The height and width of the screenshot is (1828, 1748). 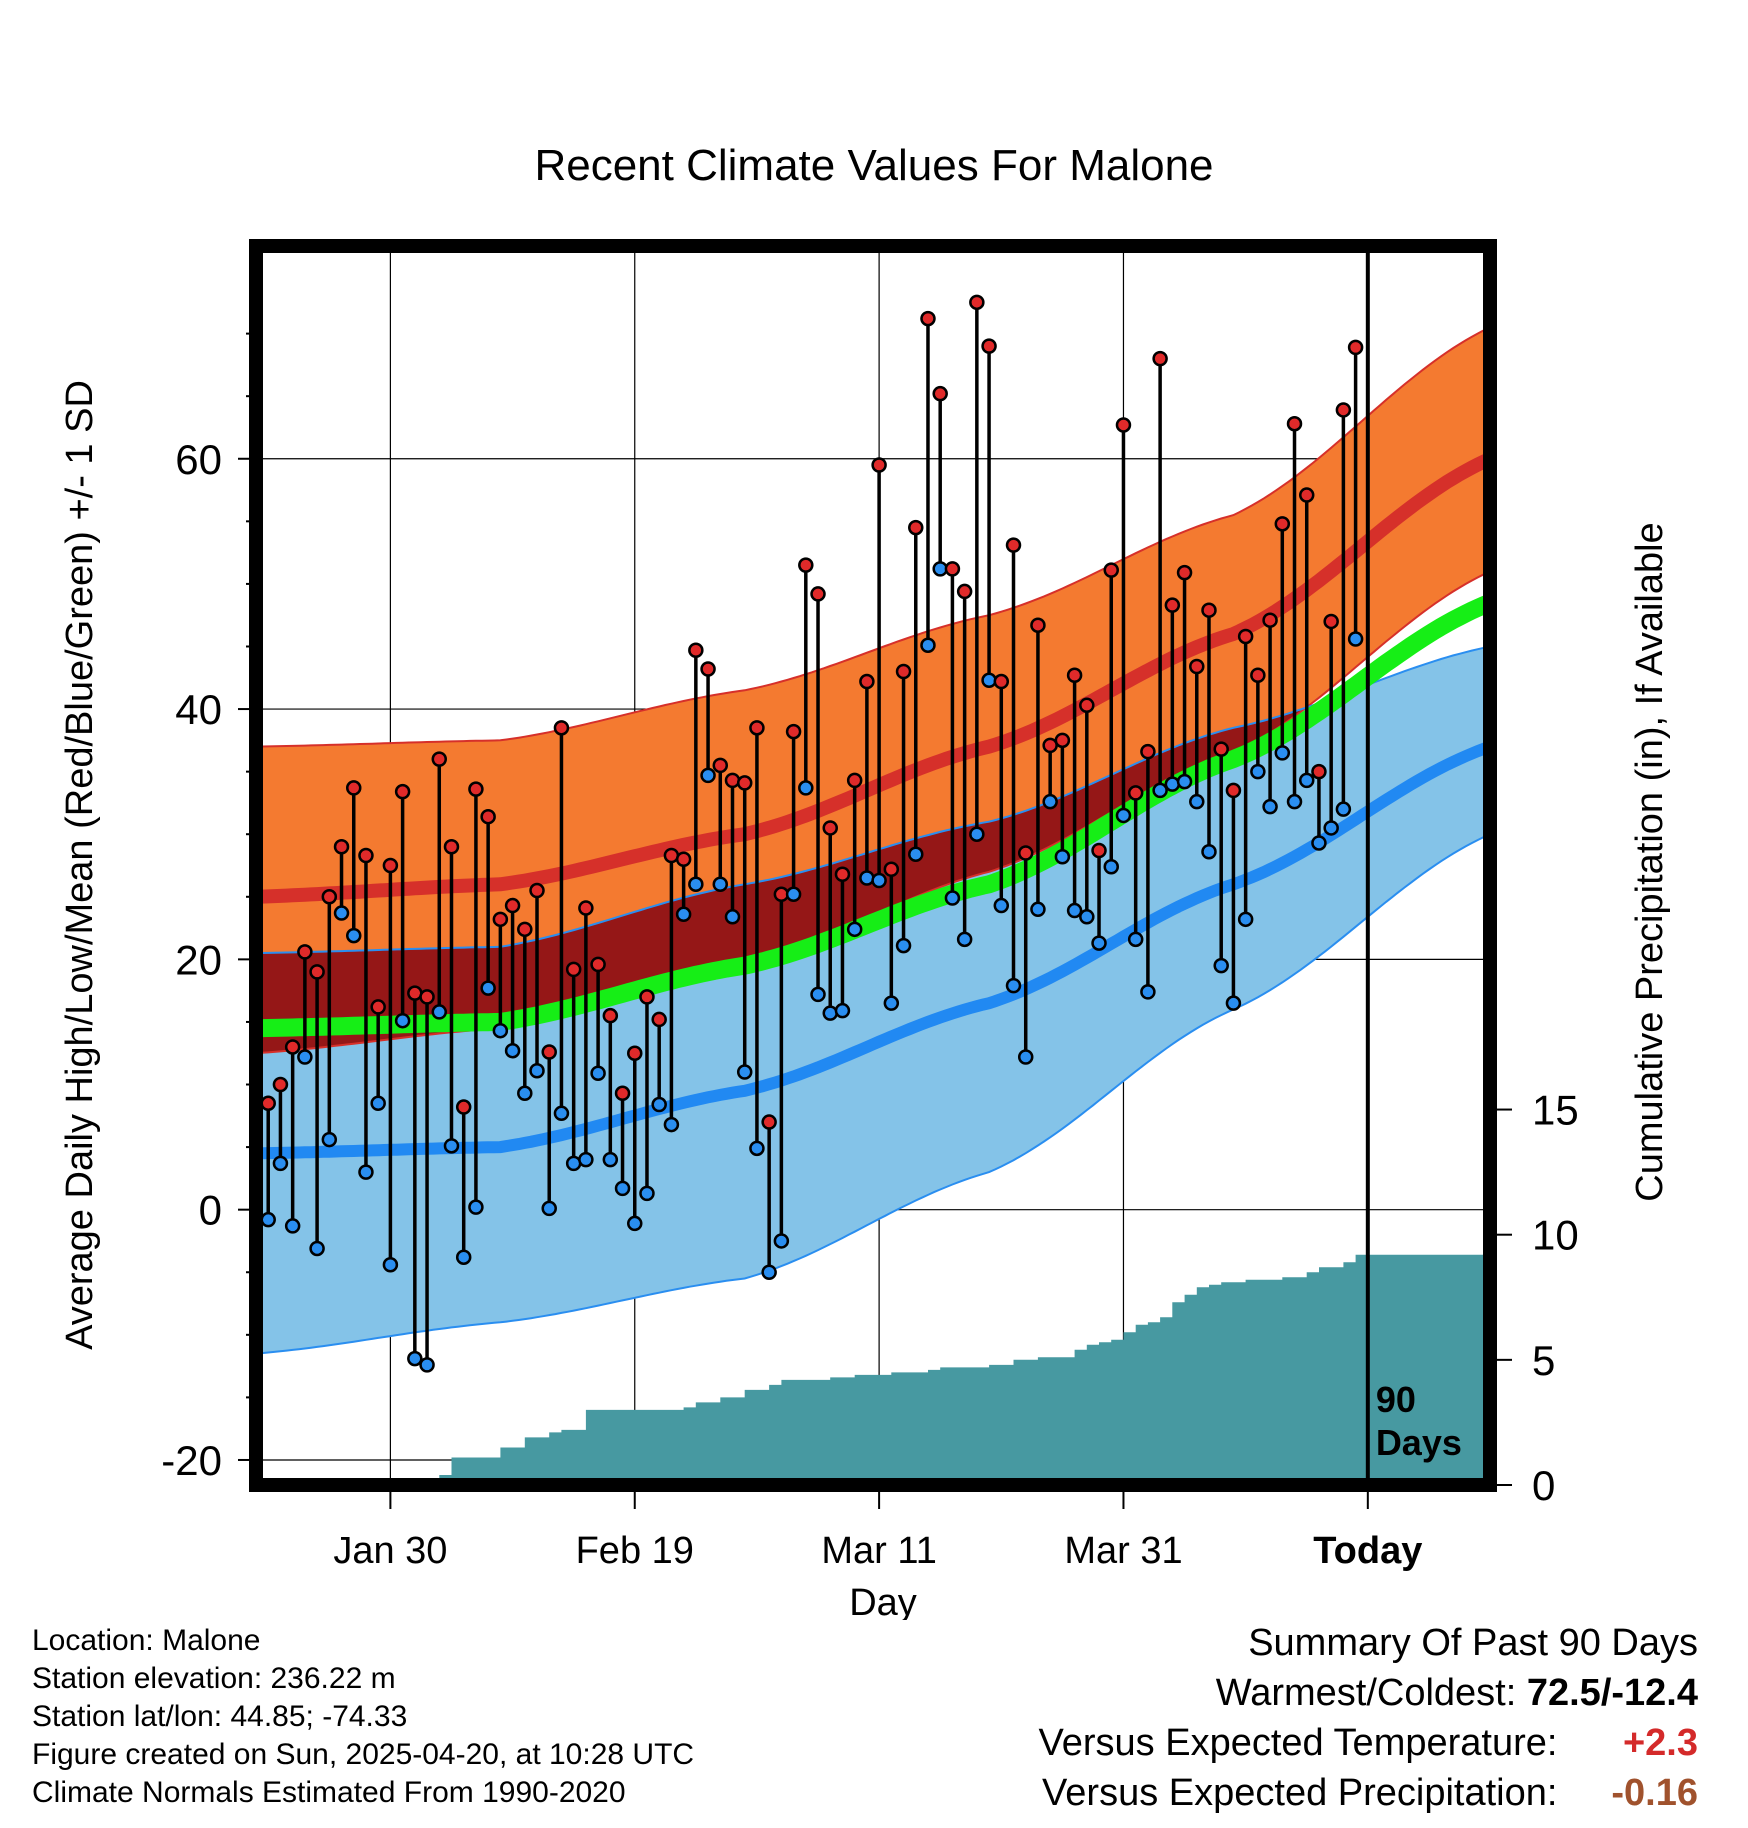 I want to click on y2-tick-label: 15, so click(x=1555, y=1110).